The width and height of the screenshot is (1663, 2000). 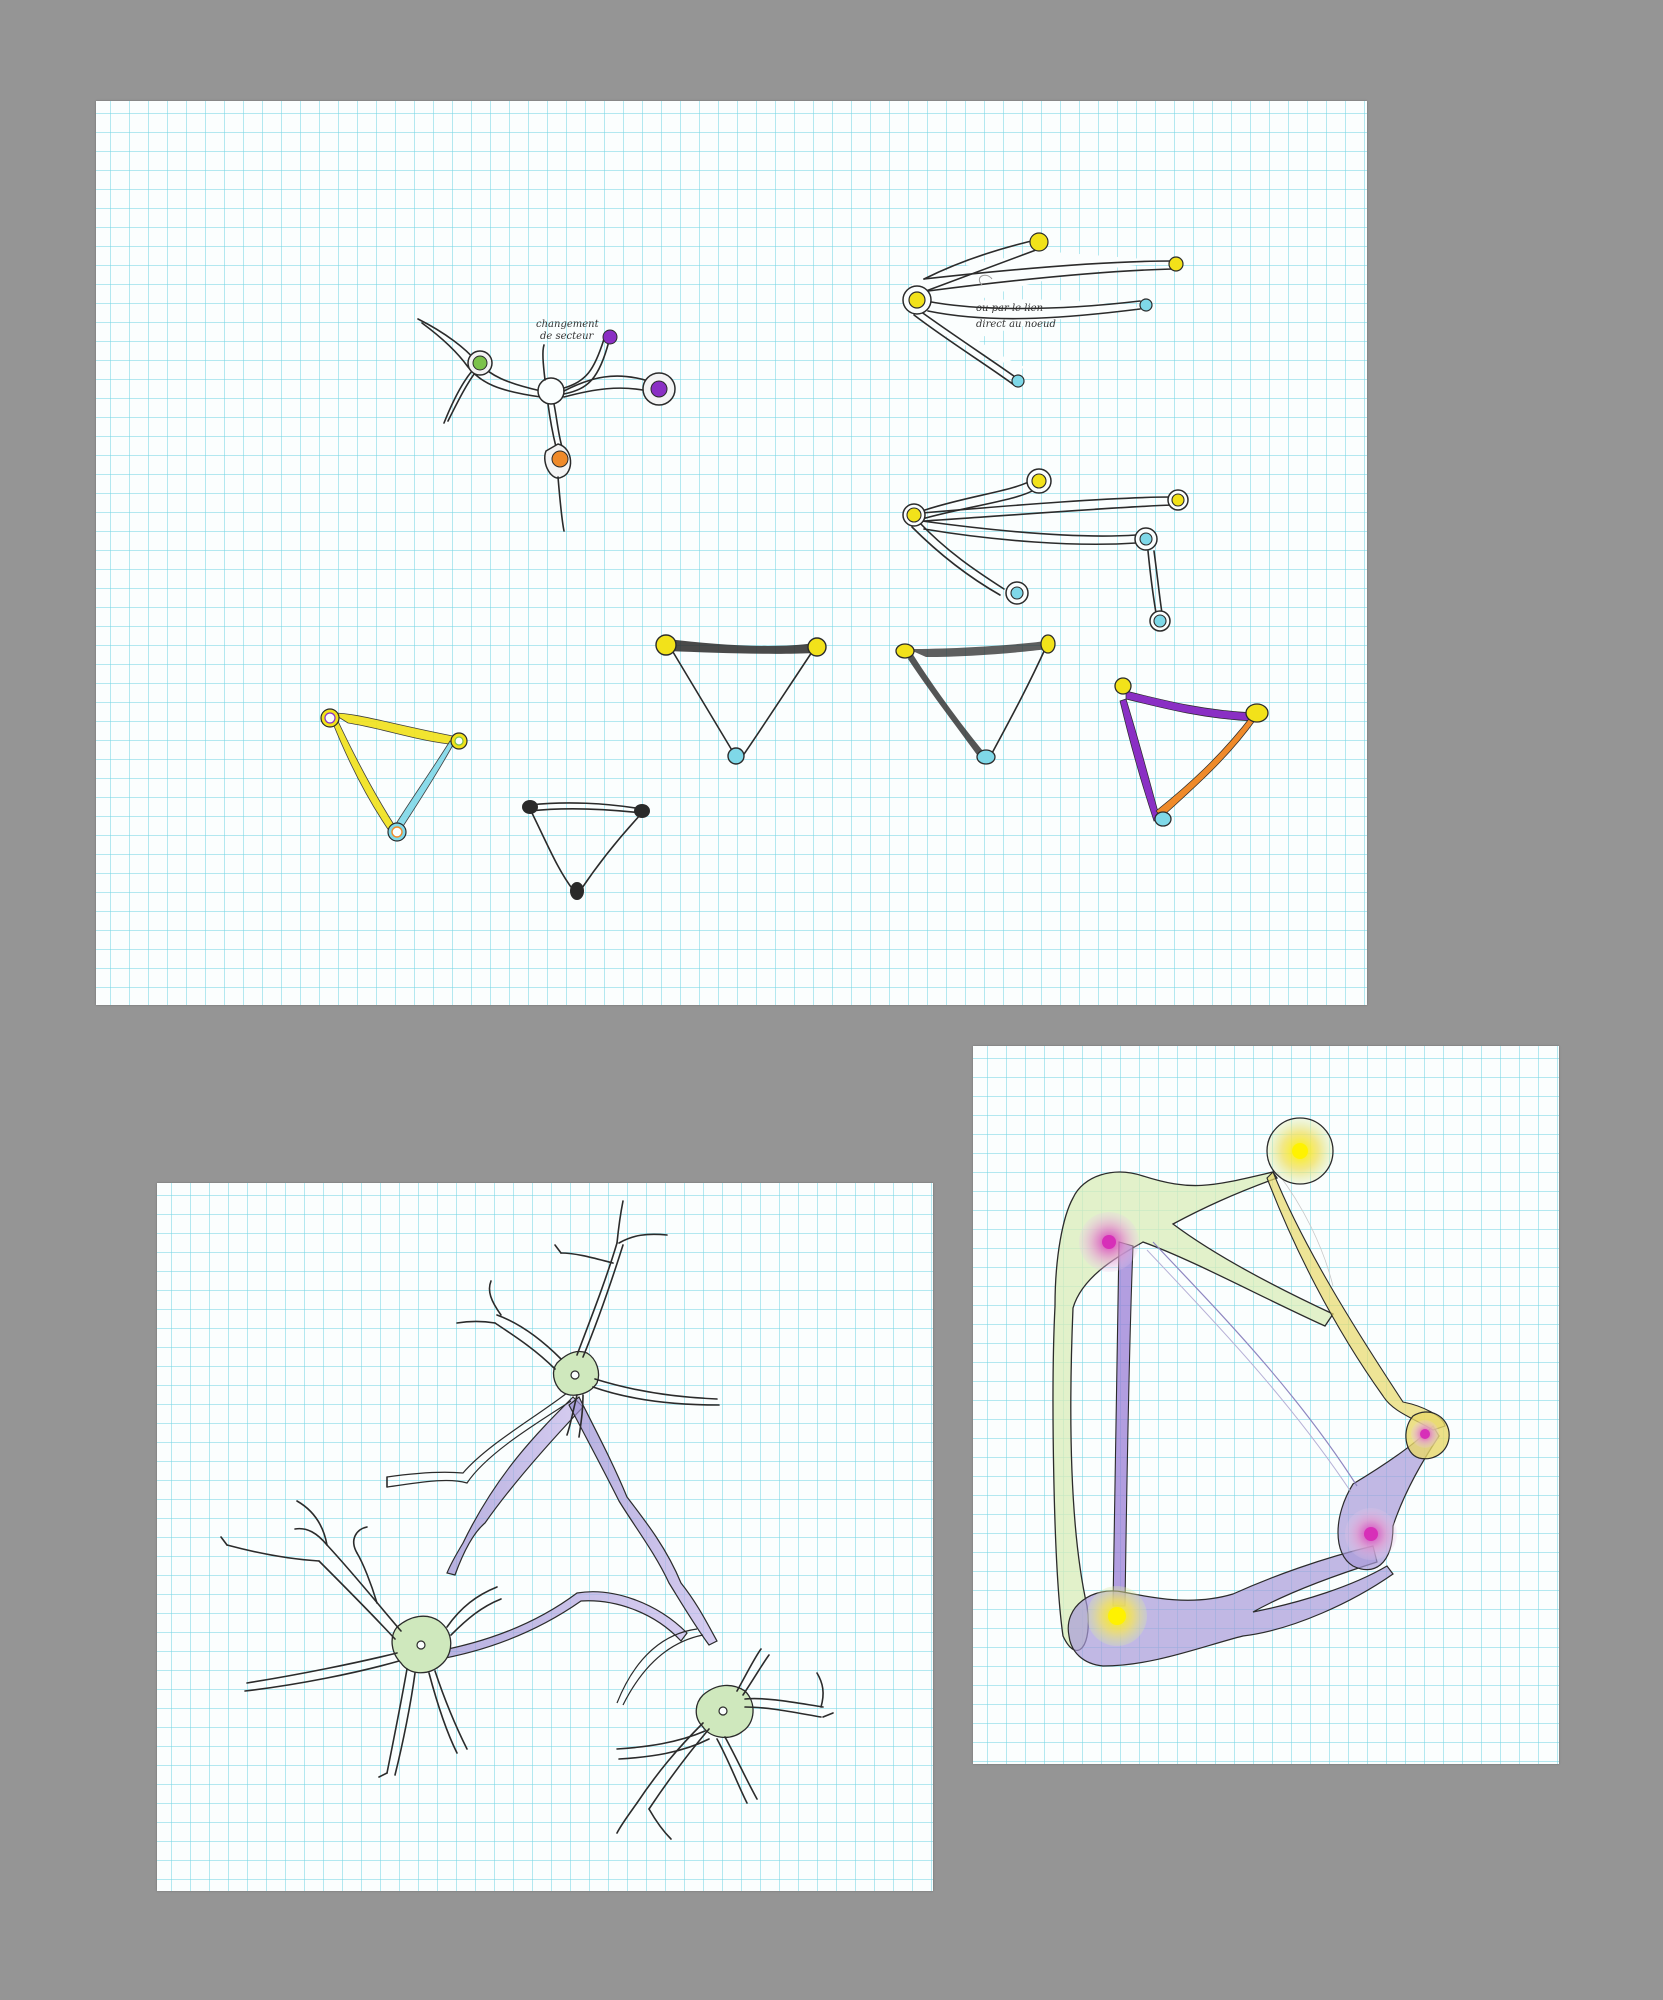 I want to click on sketch-sheet-soft-network, so click(x=1266, y=1405).